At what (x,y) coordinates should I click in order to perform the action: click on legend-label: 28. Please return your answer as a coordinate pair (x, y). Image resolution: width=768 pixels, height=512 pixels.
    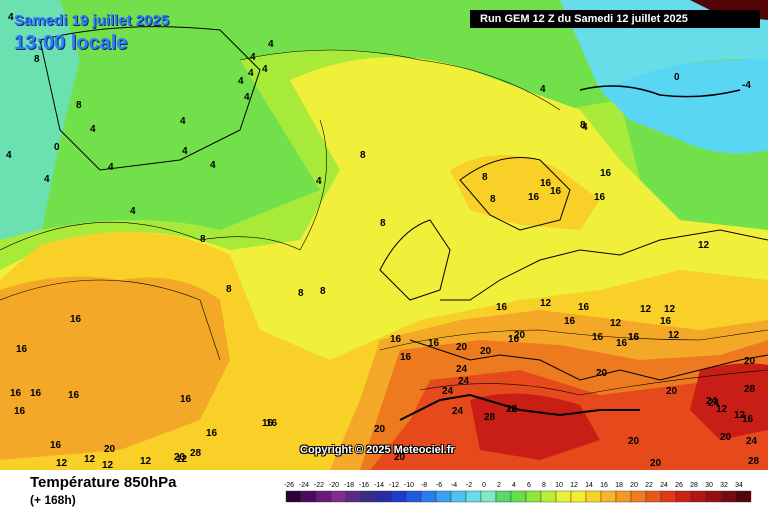
    Looking at the image, I should click on (694, 485).